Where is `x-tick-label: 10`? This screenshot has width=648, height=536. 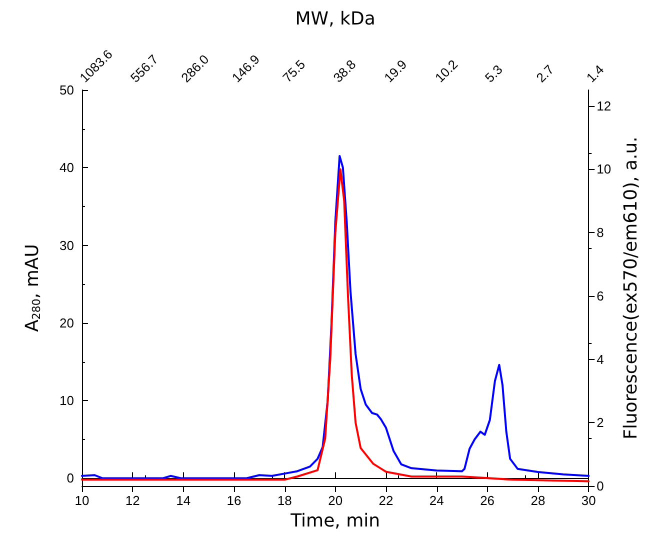 x-tick-label: 10 is located at coordinates (82, 500).